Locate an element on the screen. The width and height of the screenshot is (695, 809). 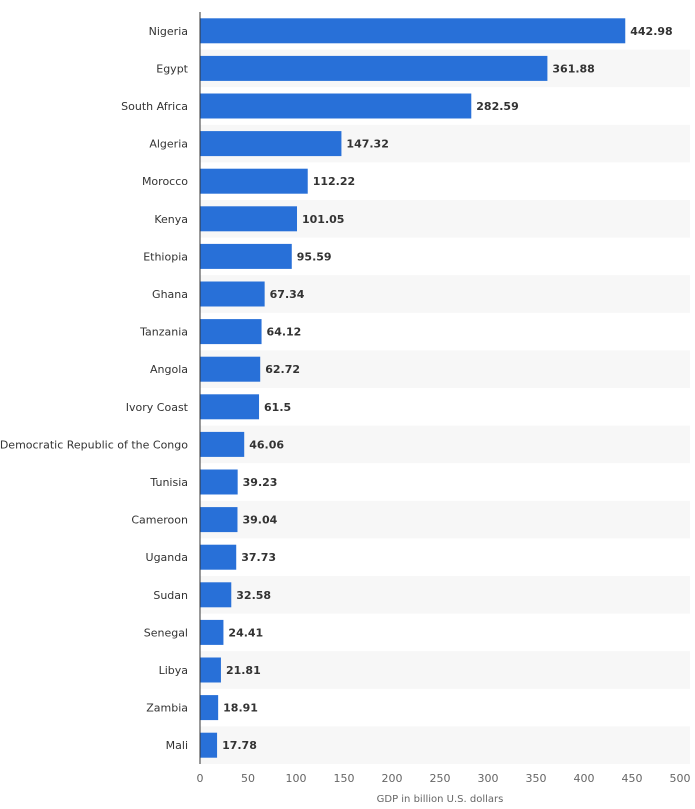
data-label: 32.58 is located at coordinates (253, 595).